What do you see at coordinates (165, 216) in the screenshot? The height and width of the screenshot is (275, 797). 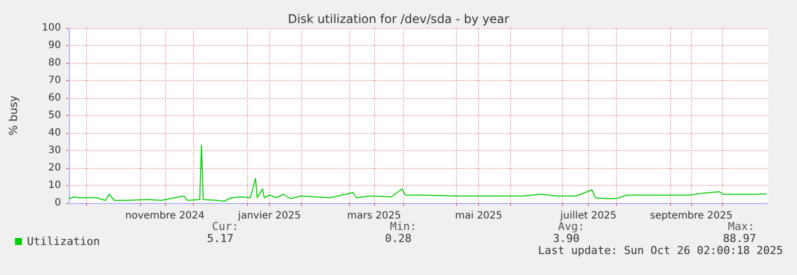 I see `x-tick-label: novembre 2024` at bounding box center [165, 216].